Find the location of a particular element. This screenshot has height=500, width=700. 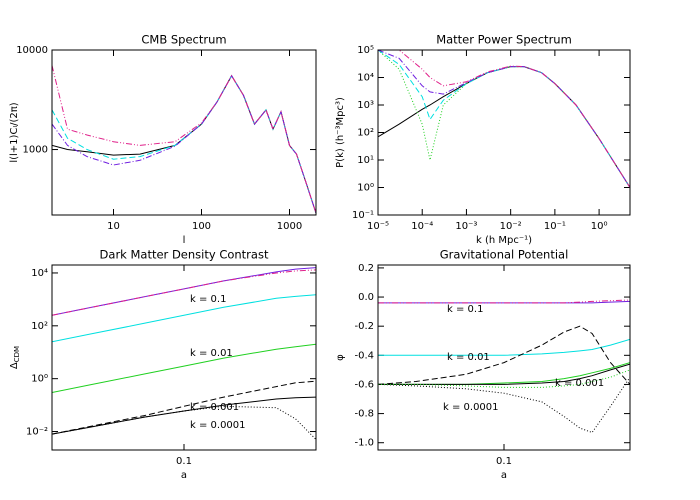

x-axis-label: l is located at coordinates (184, 240).